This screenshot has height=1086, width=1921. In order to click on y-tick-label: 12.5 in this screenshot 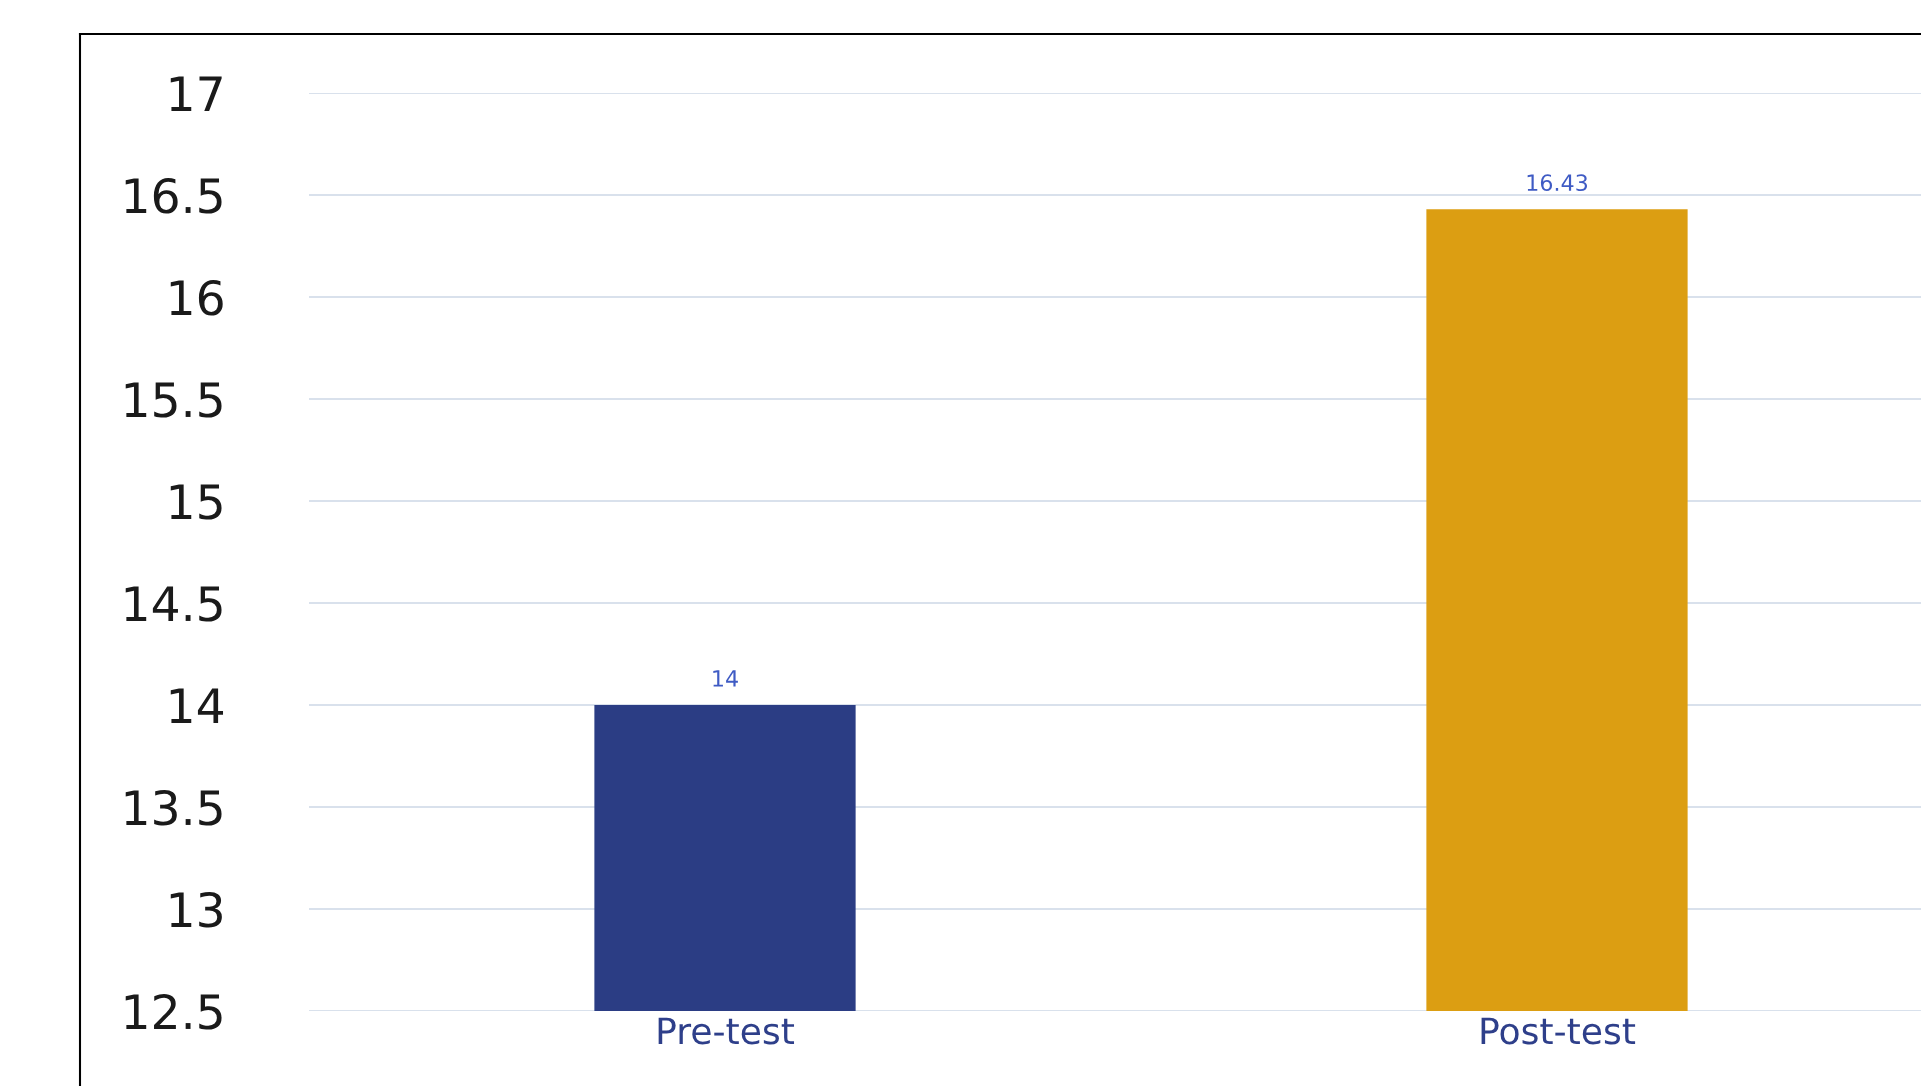, I will do `click(173, 1011)`.